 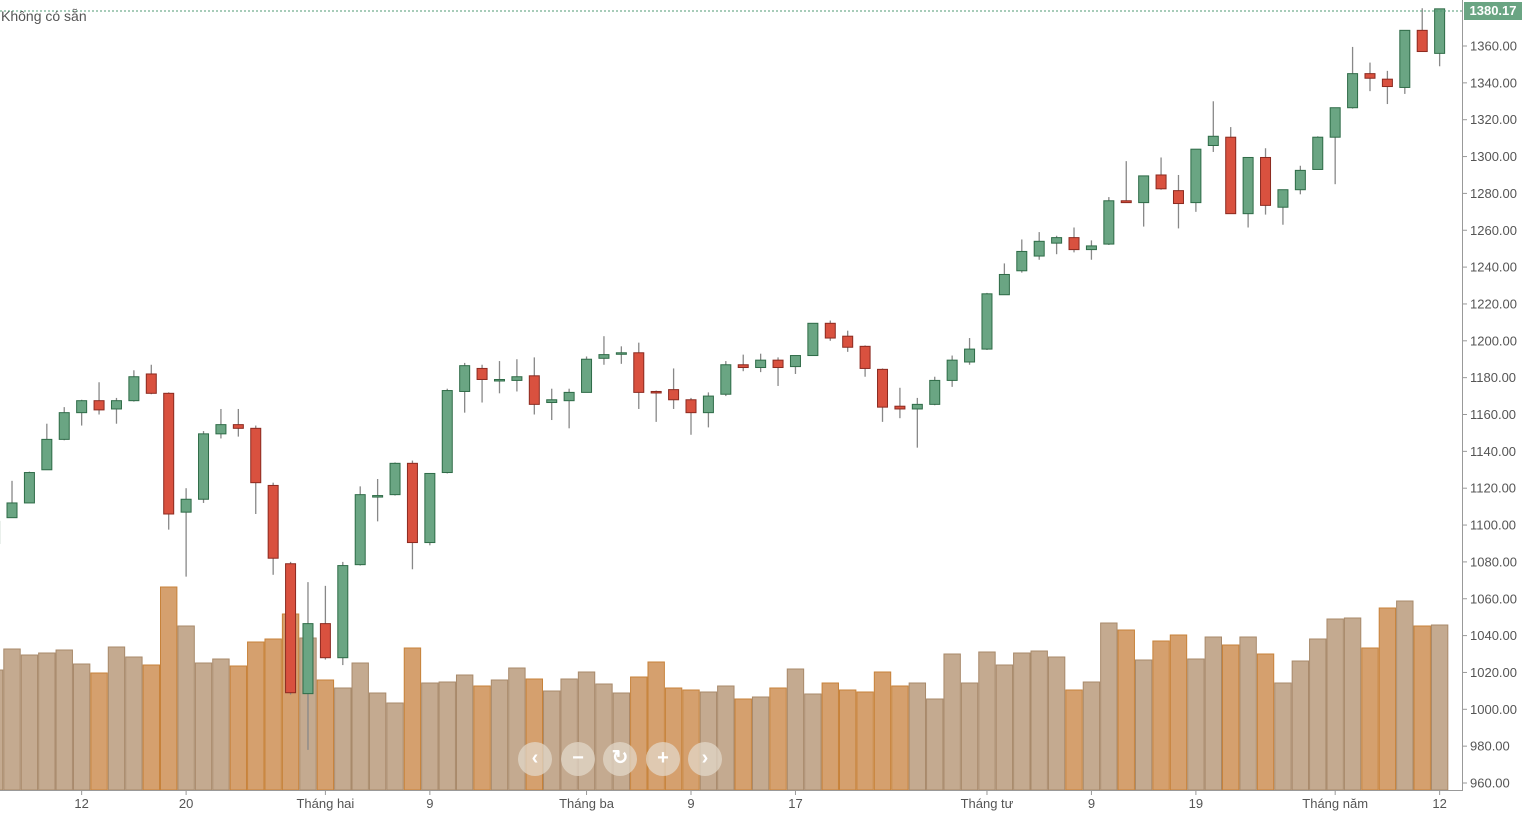 What do you see at coordinates (578, 759) in the screenshot?
I see `zoom-out-button: −` at bounding box center [578, 759].